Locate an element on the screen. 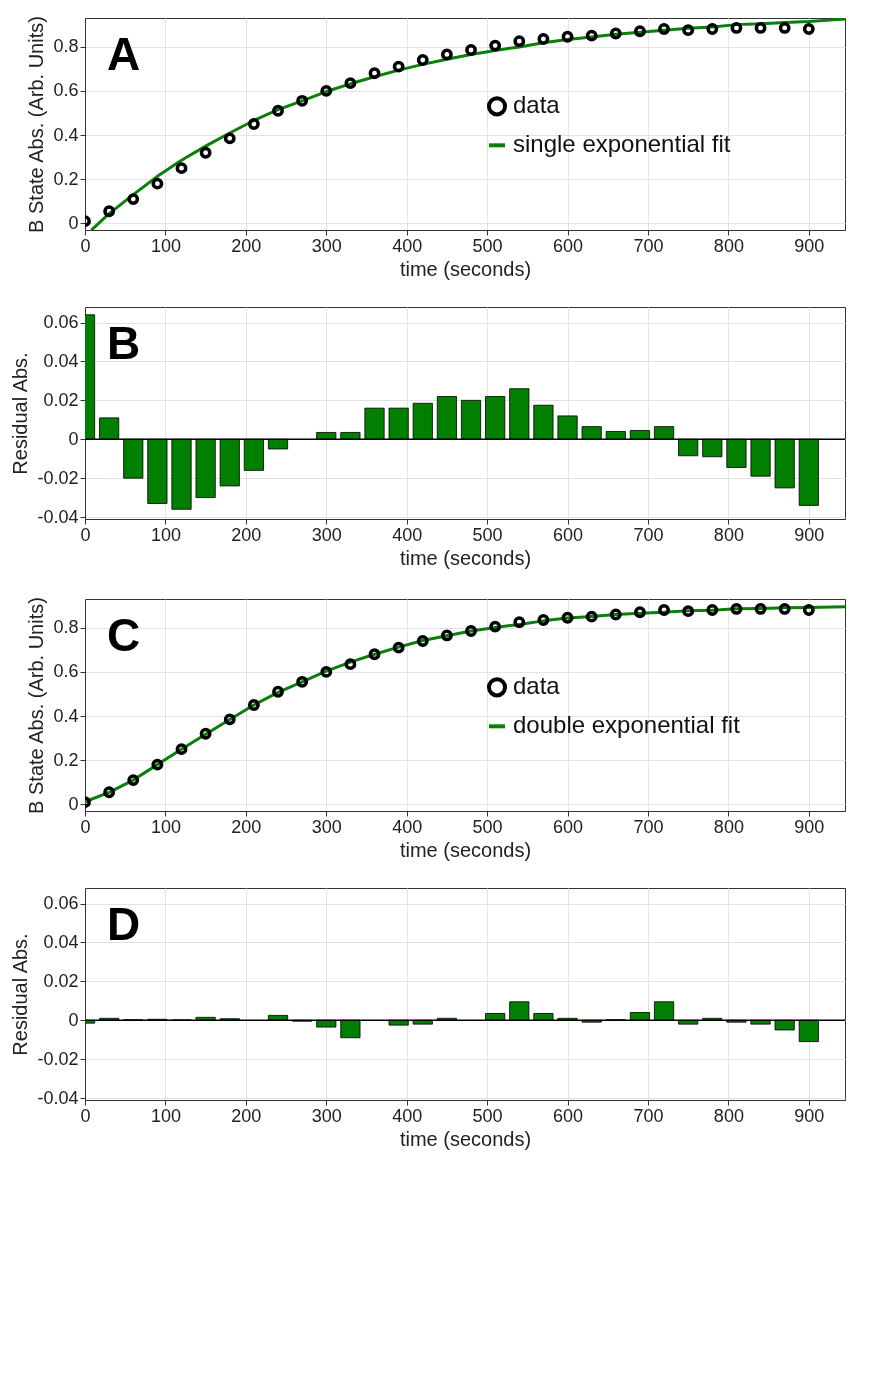 The height and width of the screenshot is (1373, 871). annotation: D is located at coordinates (124, 924).